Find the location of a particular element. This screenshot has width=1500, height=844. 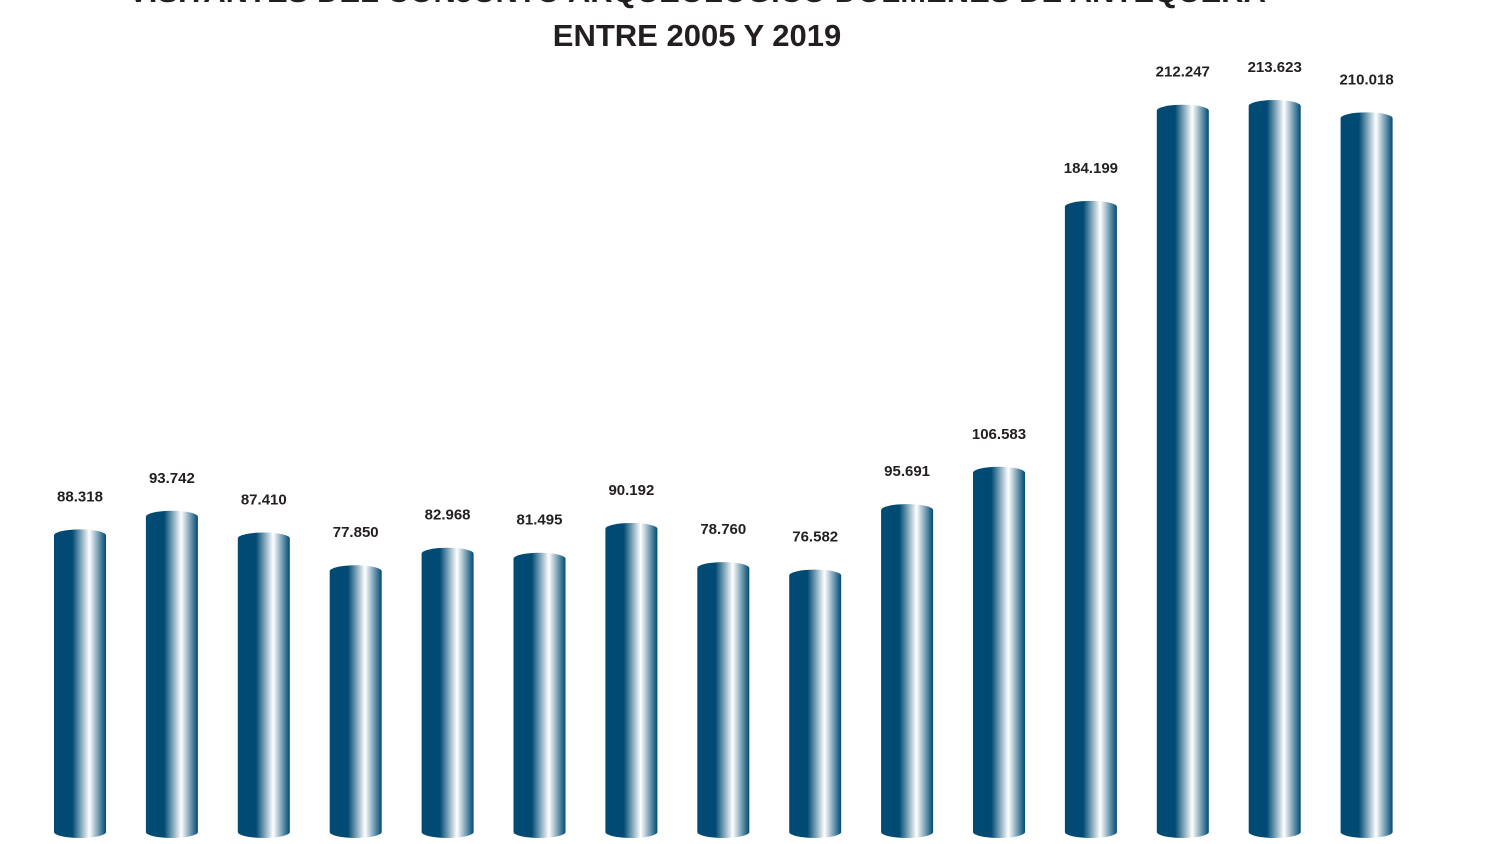

value-label: 88.318 is located at coordinates (80, 496).